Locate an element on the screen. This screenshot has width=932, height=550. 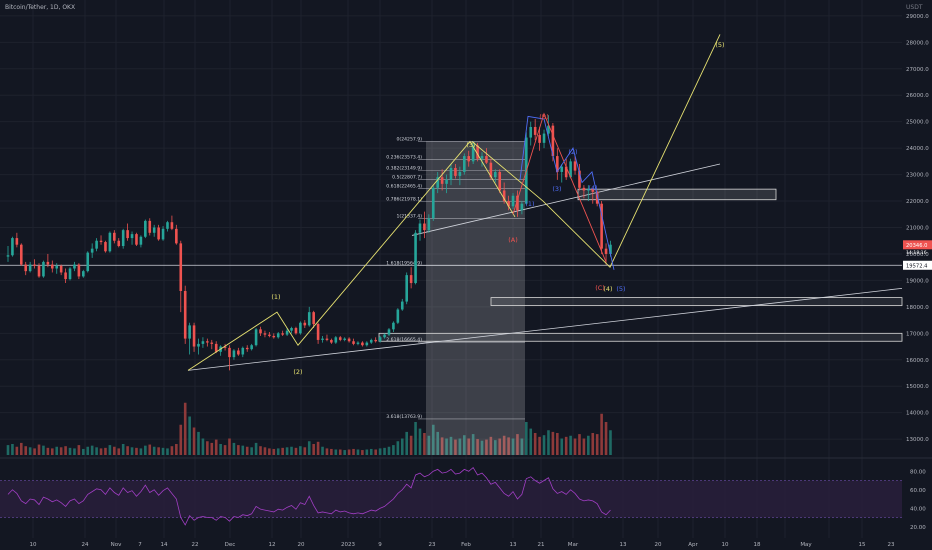
price-tick-label: 21000.0 is located at coordinates (917, 229).